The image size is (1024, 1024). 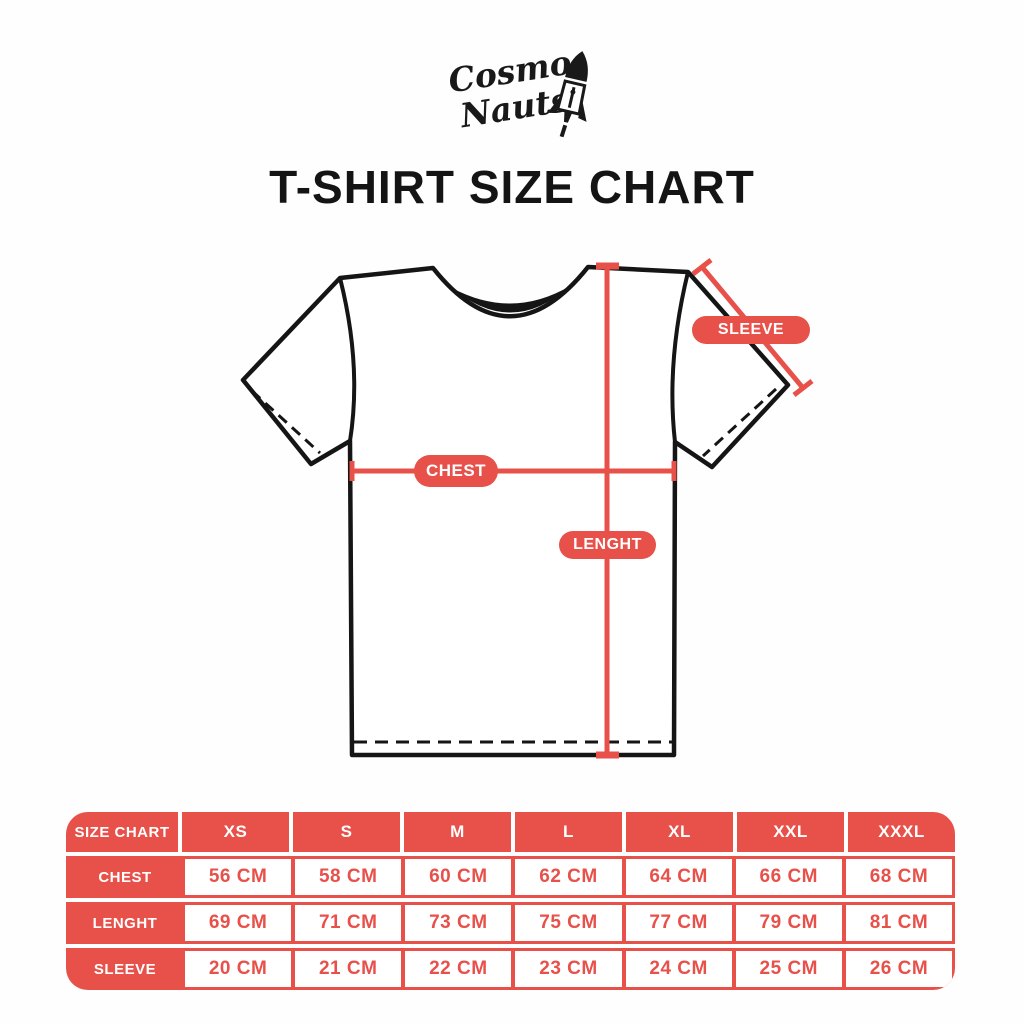 What do you see at coordinates (238, 877) in the screenshot?
I see `chest-xs-value: 56 CM` at bounding box center [238, 877].